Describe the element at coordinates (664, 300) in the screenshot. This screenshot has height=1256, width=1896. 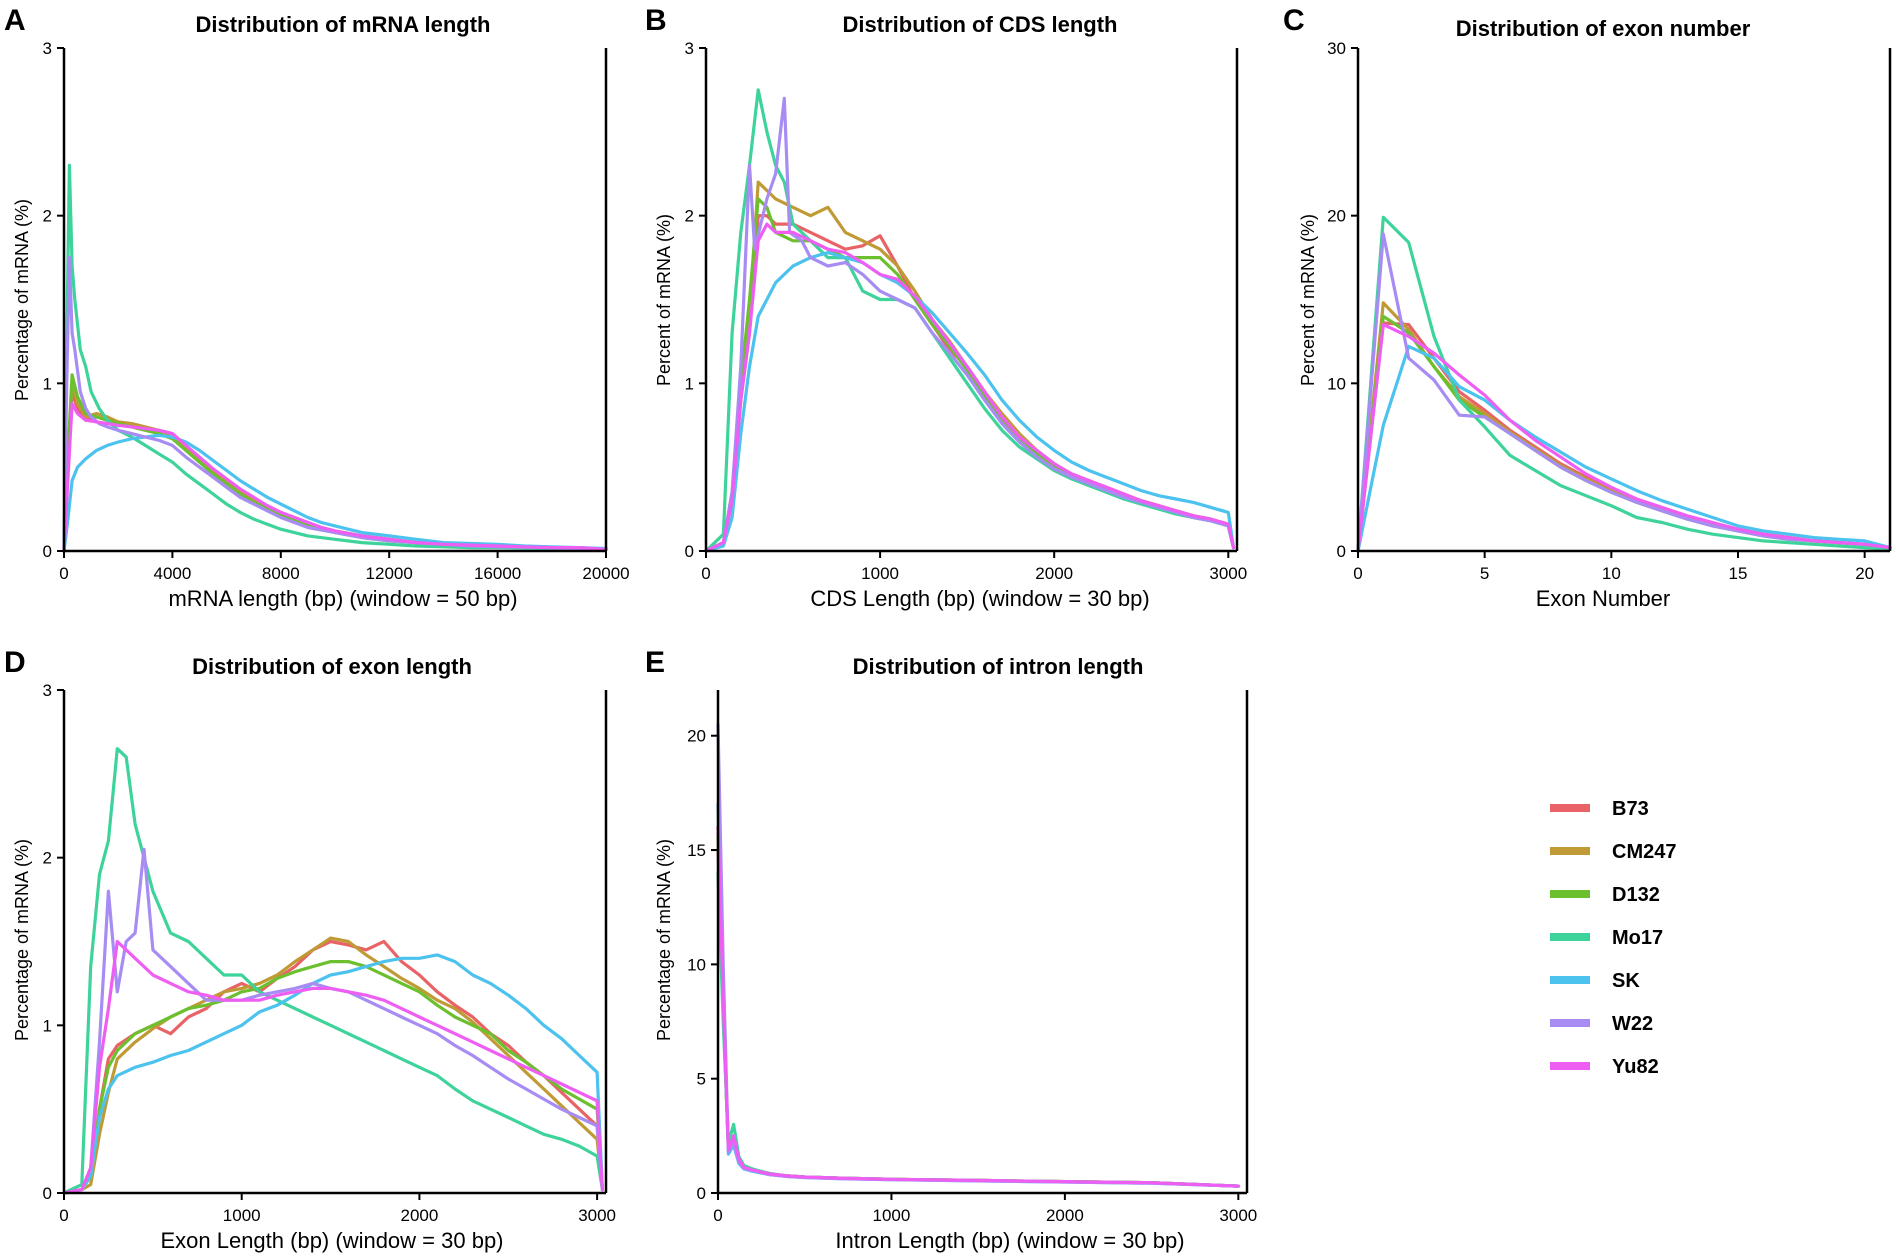
I see `panel-b-ylabel: Percent of mRNA (%)` at that location.